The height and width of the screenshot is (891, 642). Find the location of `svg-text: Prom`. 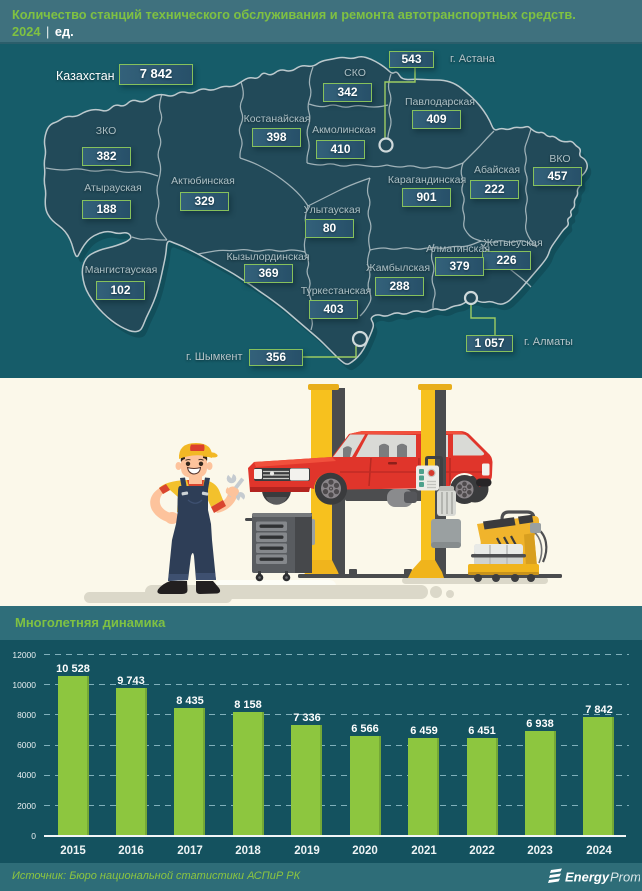

svg-text: Prom is located at coordinates (625, 877).